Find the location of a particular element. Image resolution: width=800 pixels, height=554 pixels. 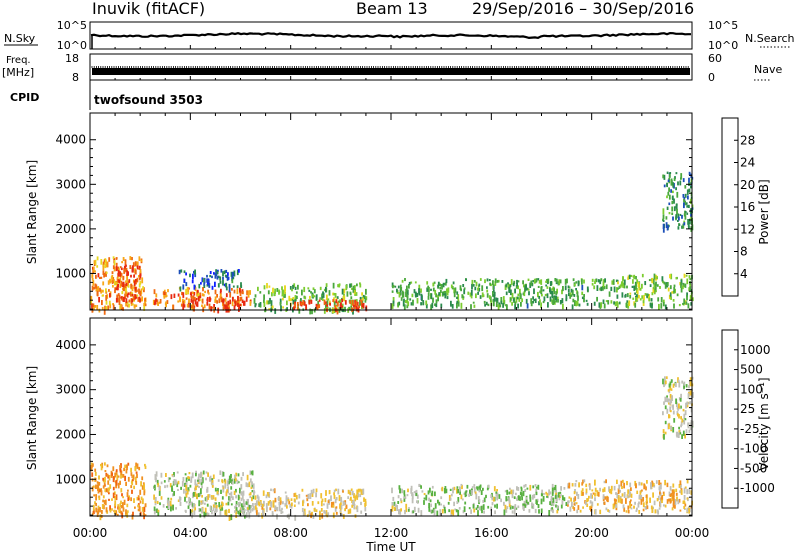

date-range: 29/Sep/2016 – 30/Sep/2016 is located at coordinates (583, 9).